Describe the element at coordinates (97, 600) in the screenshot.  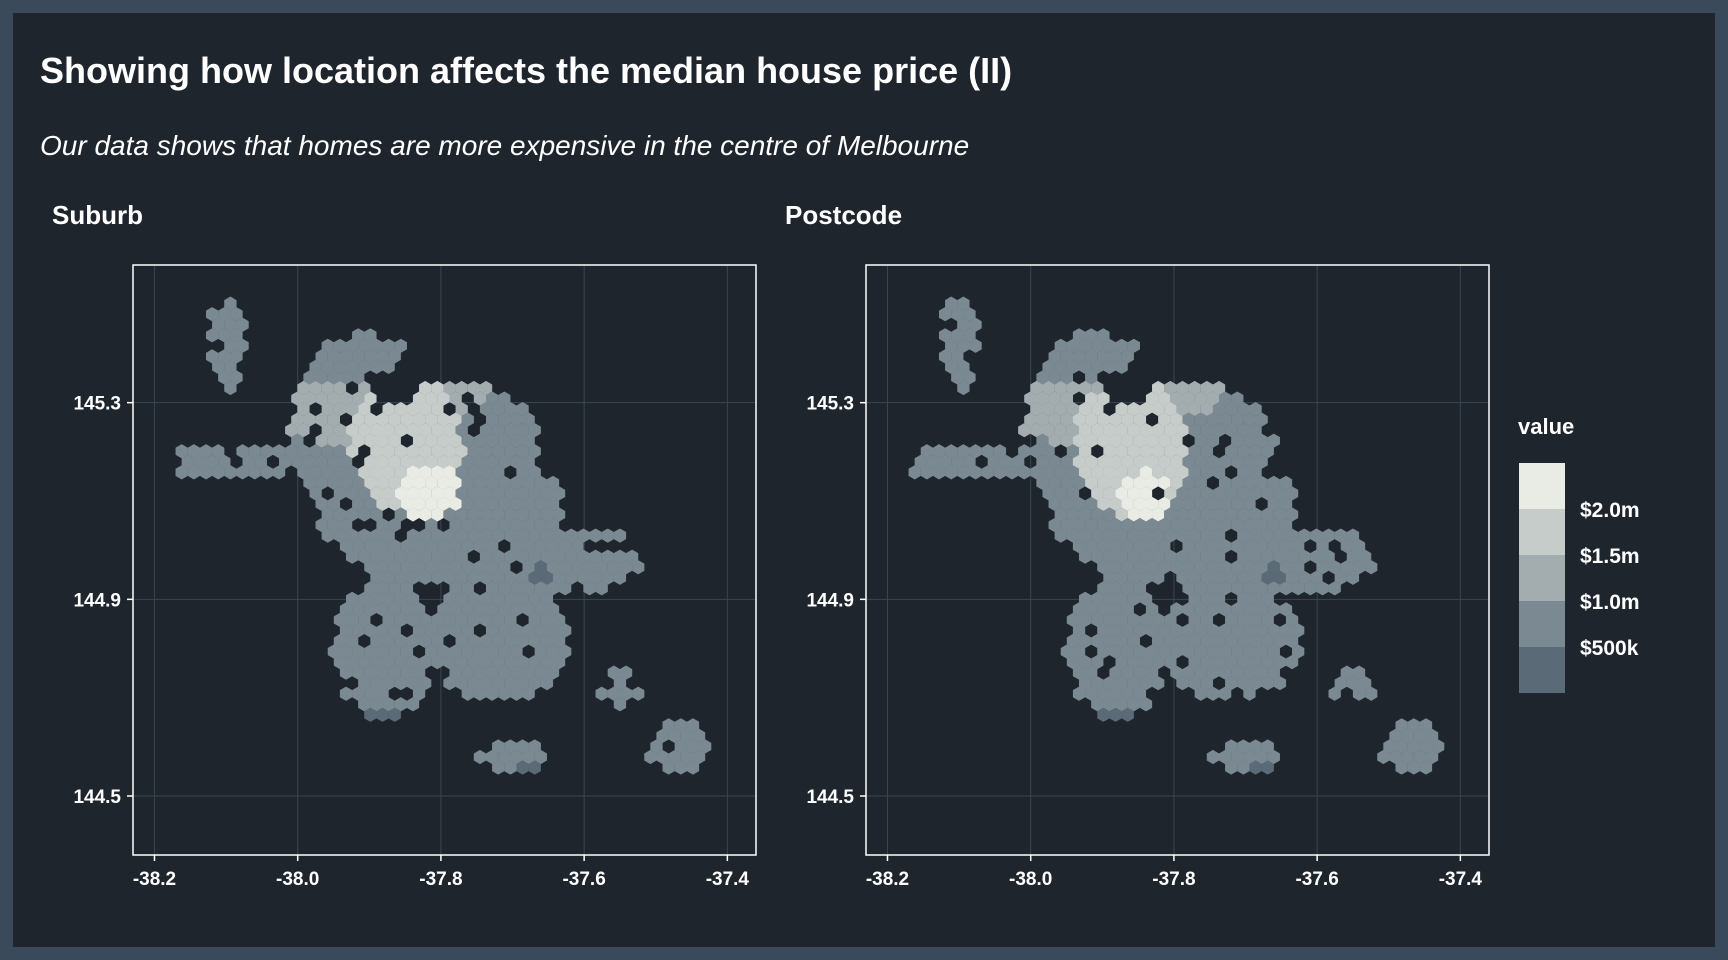
I see `y-tick-label: 144.9` at that location.